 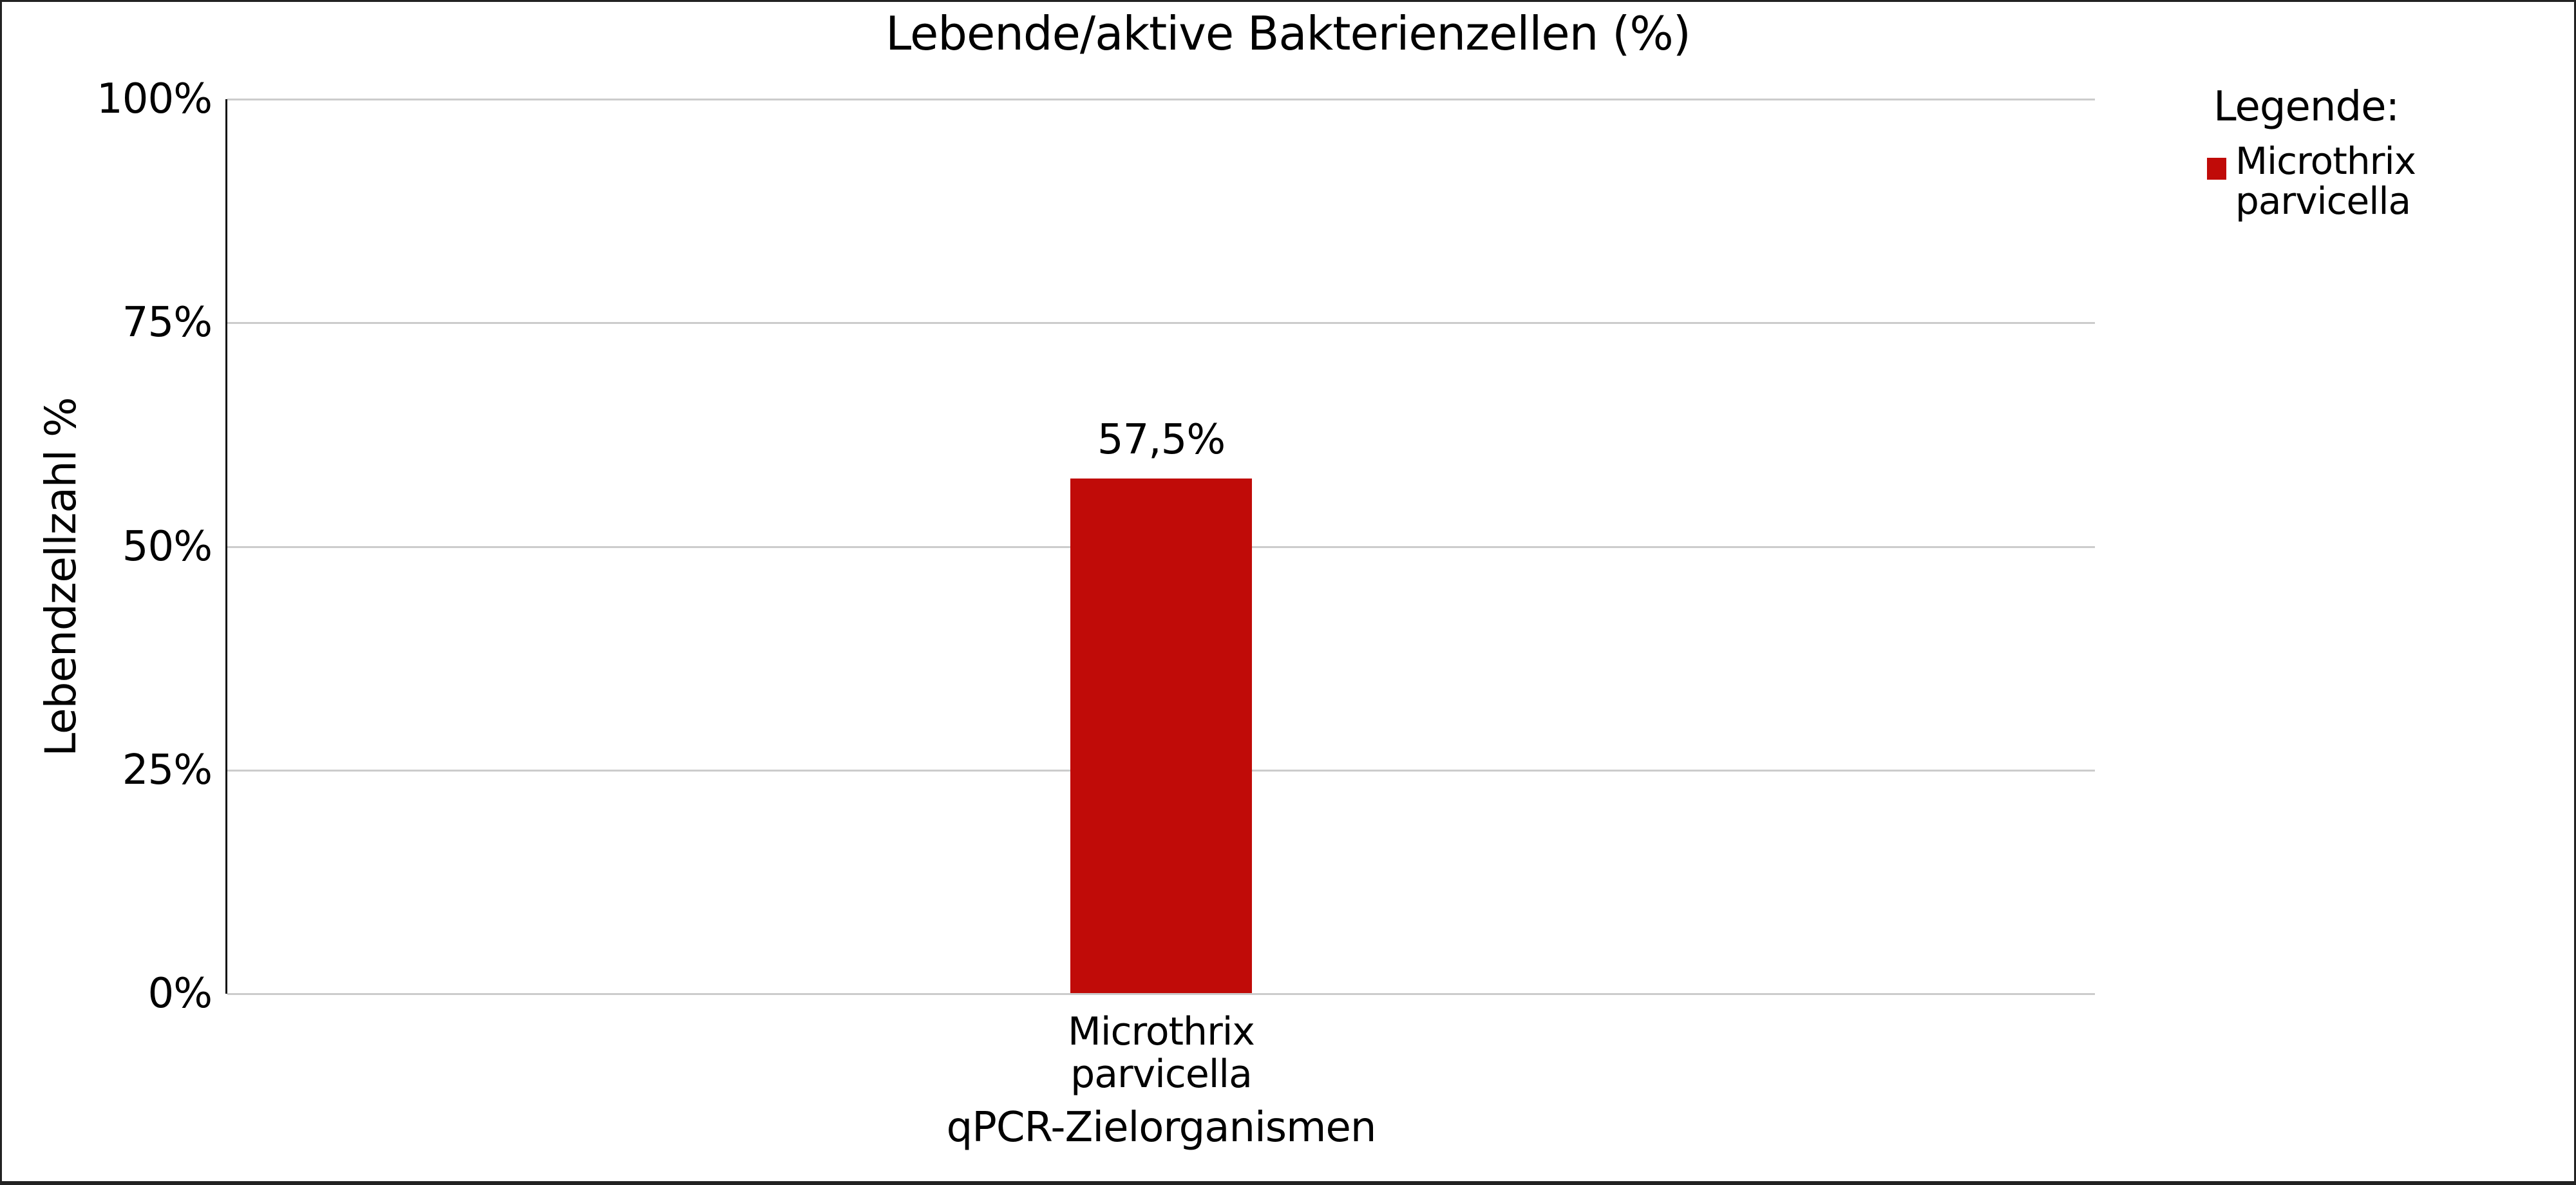 What do you see at coordinates (1288, 33) in the screenshot?
I see `chart-title: Lebende/aktive Bakterienzellen (%)` at bounding box center [1288, 33].